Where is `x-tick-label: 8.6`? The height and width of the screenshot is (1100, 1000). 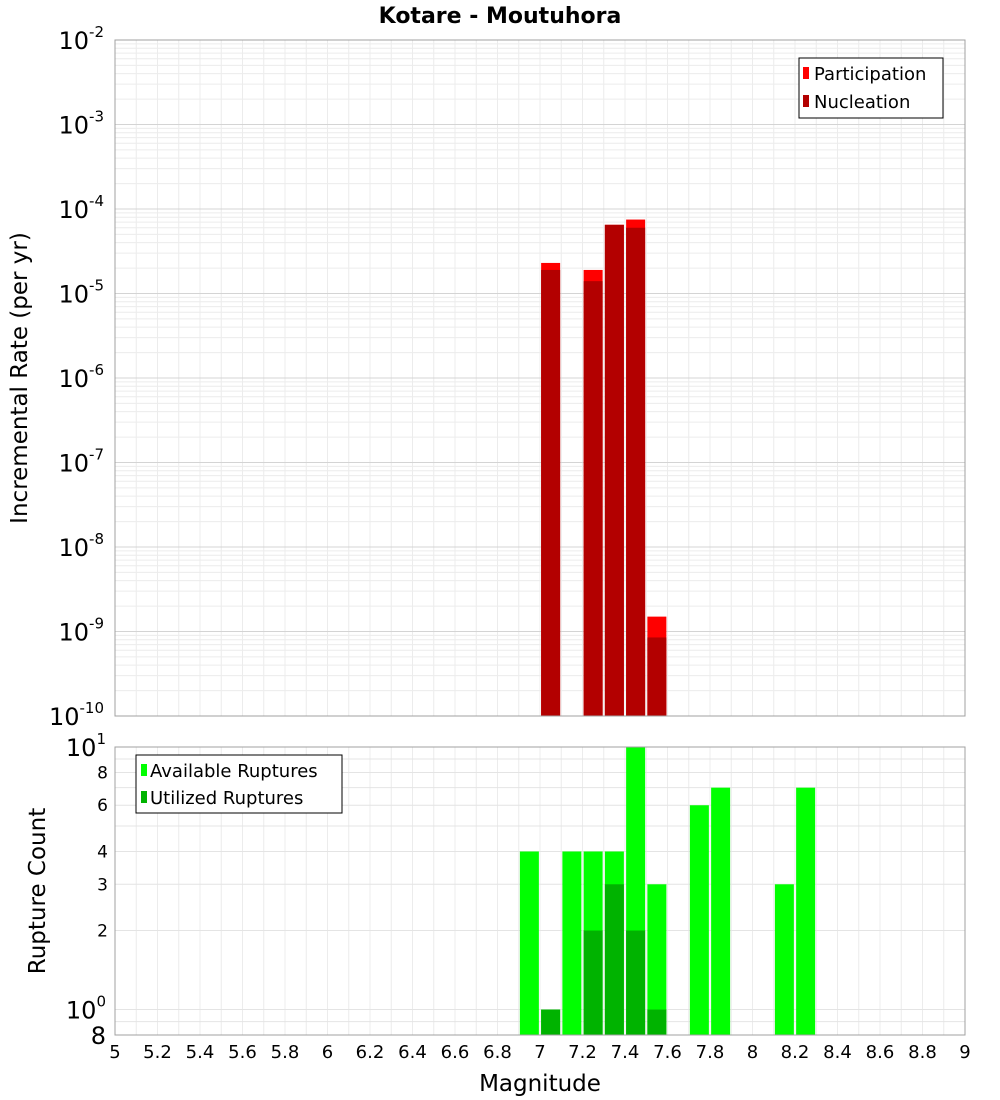
x-tick-label: 8.6 is located at coordinates (880, 1052).